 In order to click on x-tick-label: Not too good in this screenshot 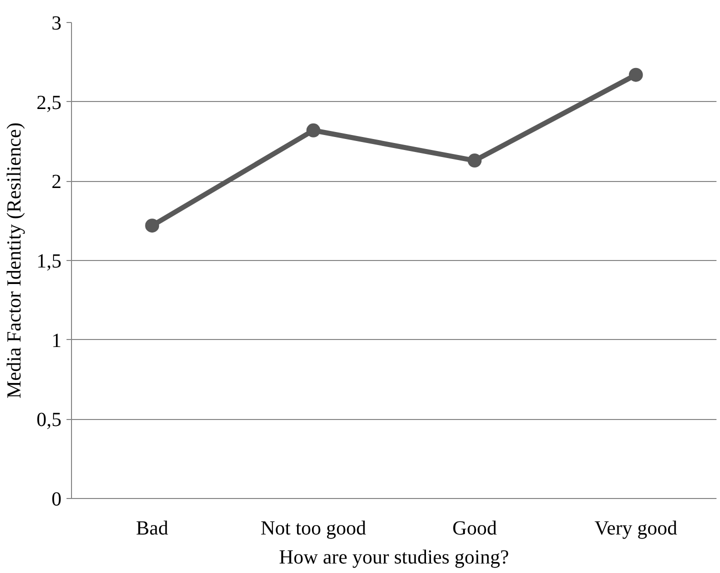, I will do `click(313, 529)`.